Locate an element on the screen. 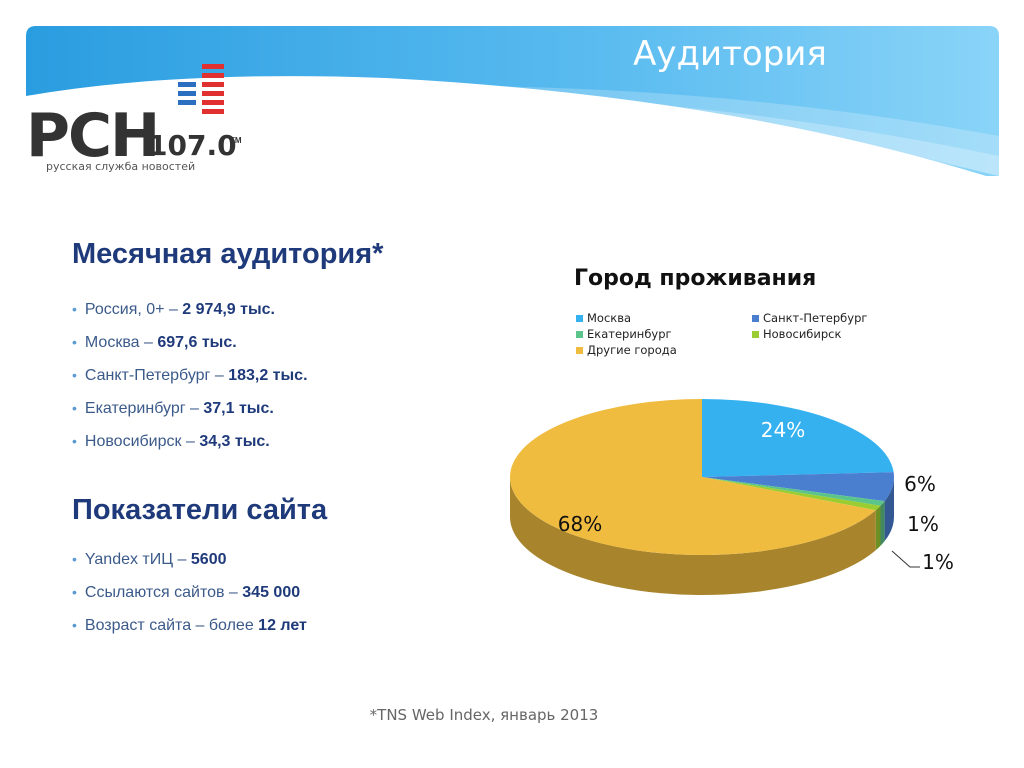 The height and width of the screenshot is (768, 1024). item-label: Yandex тИЦ – is located at coordinates (137, 559).